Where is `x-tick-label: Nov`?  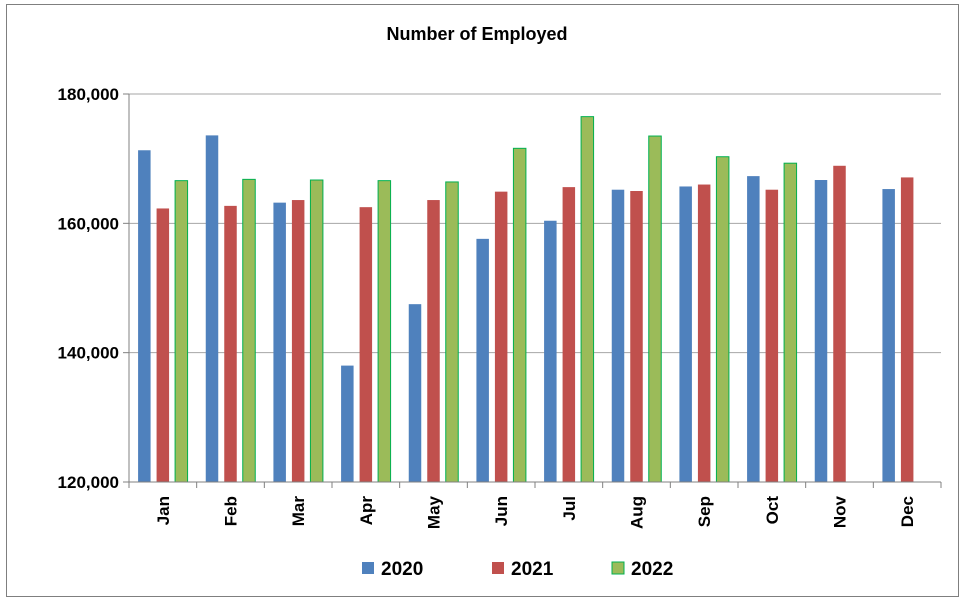 x-tick-label: Nov is located at coordinates (840, 511).